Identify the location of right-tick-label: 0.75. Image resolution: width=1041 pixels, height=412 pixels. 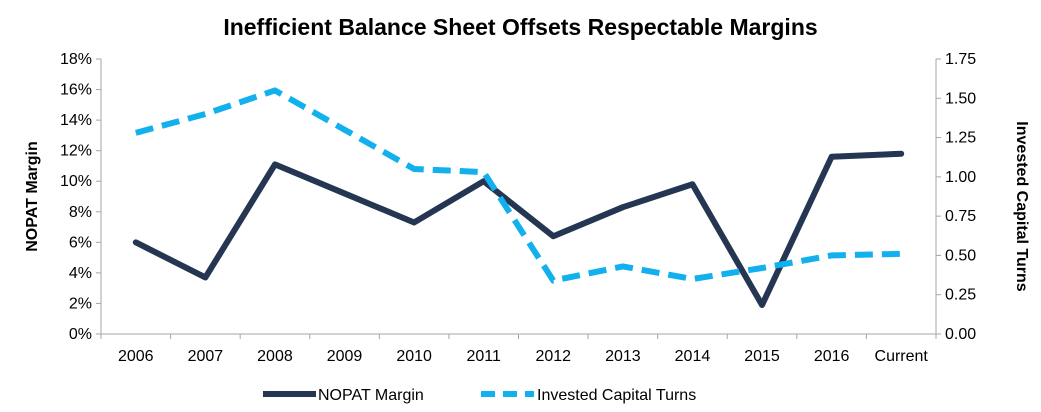
(960, 216).